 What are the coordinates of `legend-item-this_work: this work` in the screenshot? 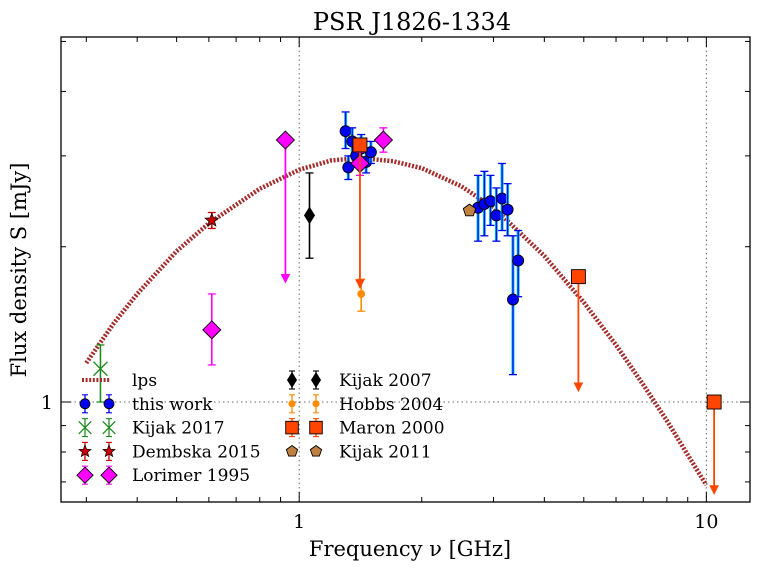 It's located at (146, 404).